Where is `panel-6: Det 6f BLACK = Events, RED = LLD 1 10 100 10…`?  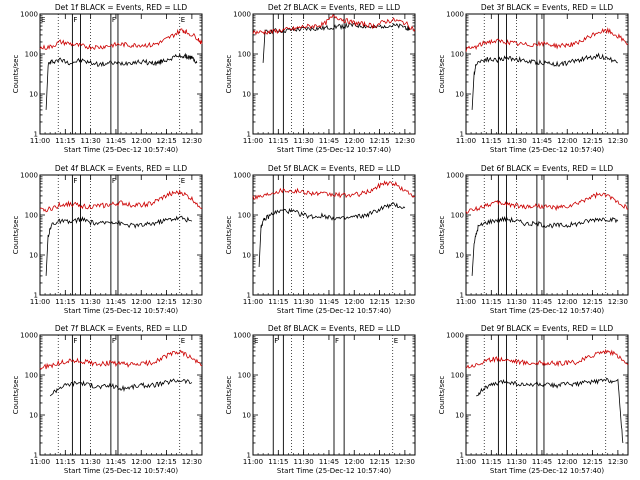 panel-6: Det 6f BLACK = Events, RED = LLD 1 10 100 10… is located at coordinates (533, 239).